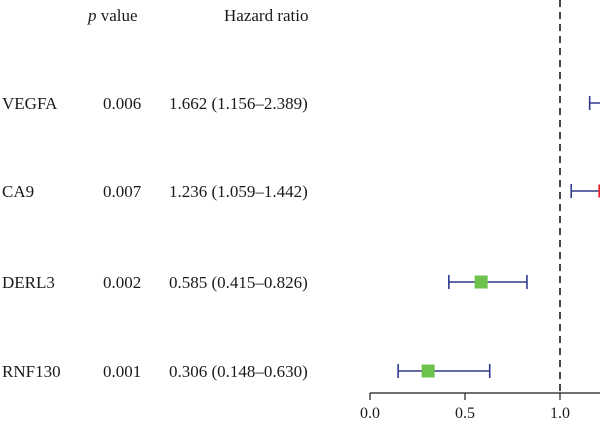 This screenshot has height=427, width=600. Describe the element at coordinates (238, 371) in the screenshot. I see `hazard-ratio-text: 0.306 (0.148–0.630)` at that location.